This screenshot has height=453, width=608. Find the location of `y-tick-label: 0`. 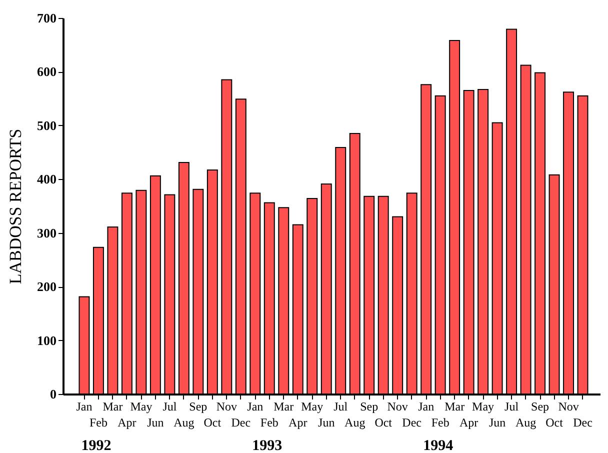

y-tick-label: 0 is located at coordinates (53, 394).